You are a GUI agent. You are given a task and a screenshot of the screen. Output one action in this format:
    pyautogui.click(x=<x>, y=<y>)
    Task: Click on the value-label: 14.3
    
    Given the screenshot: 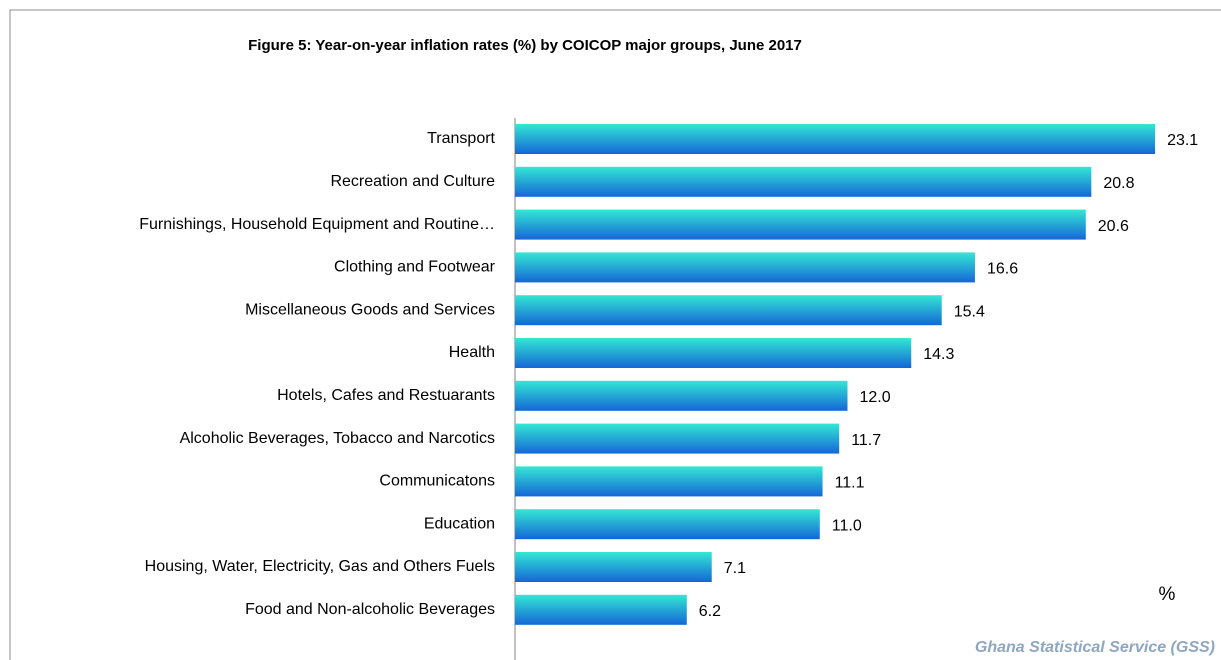 What is the action you would take?
    pyautogui.click(x=938, y=354)
    